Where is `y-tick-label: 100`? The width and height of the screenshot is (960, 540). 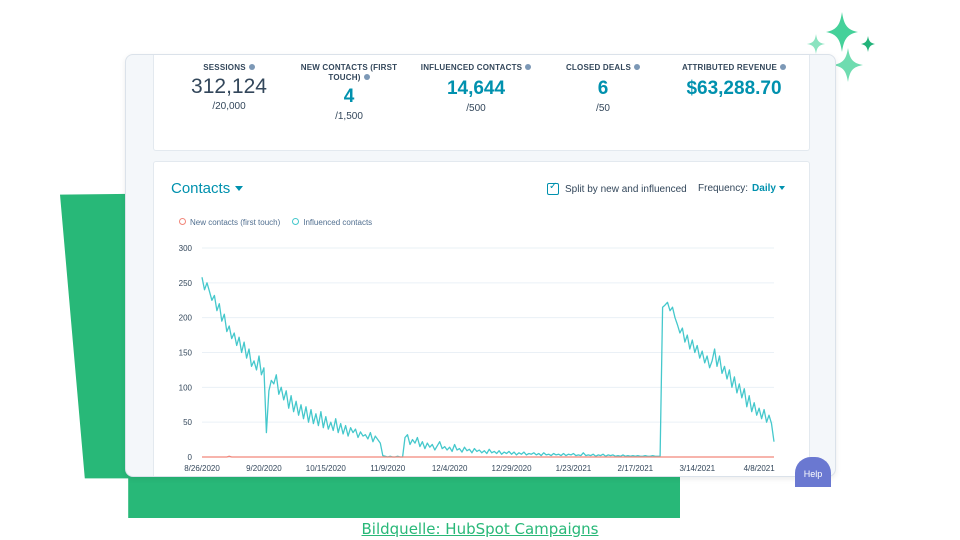 y-tick-label: 100 is located at coordinates (186, 387).